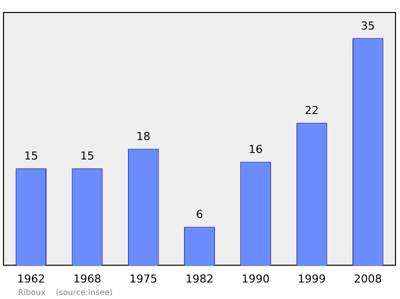 Image resolution: width=400 pixels, height=299 pixels. I want to click on x-tick-label: 1975, so click(143, 279).